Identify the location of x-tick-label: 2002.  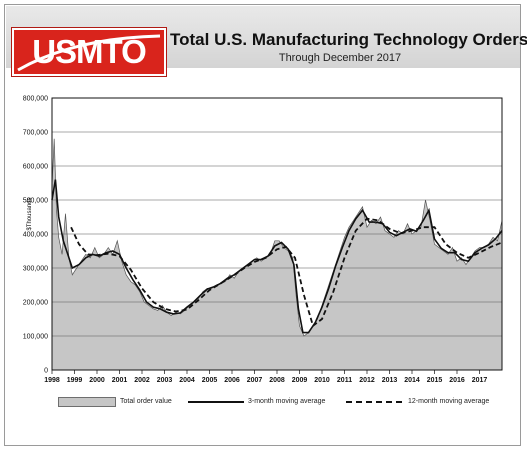
(142, 380).